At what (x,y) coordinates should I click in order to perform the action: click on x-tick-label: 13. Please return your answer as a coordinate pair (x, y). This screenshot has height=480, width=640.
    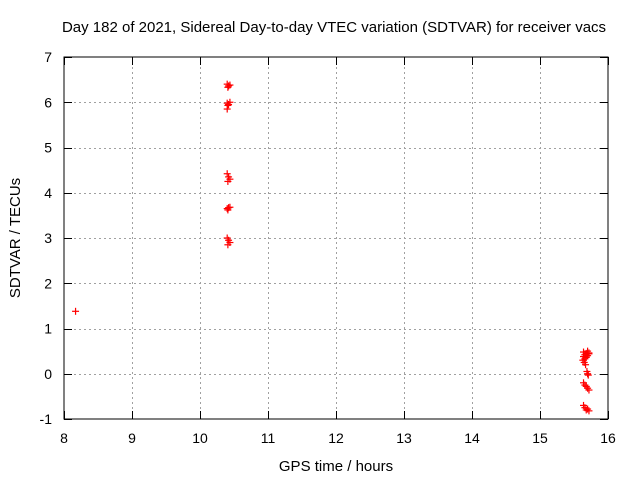
    Looking at the image, I should click on (404, 438).